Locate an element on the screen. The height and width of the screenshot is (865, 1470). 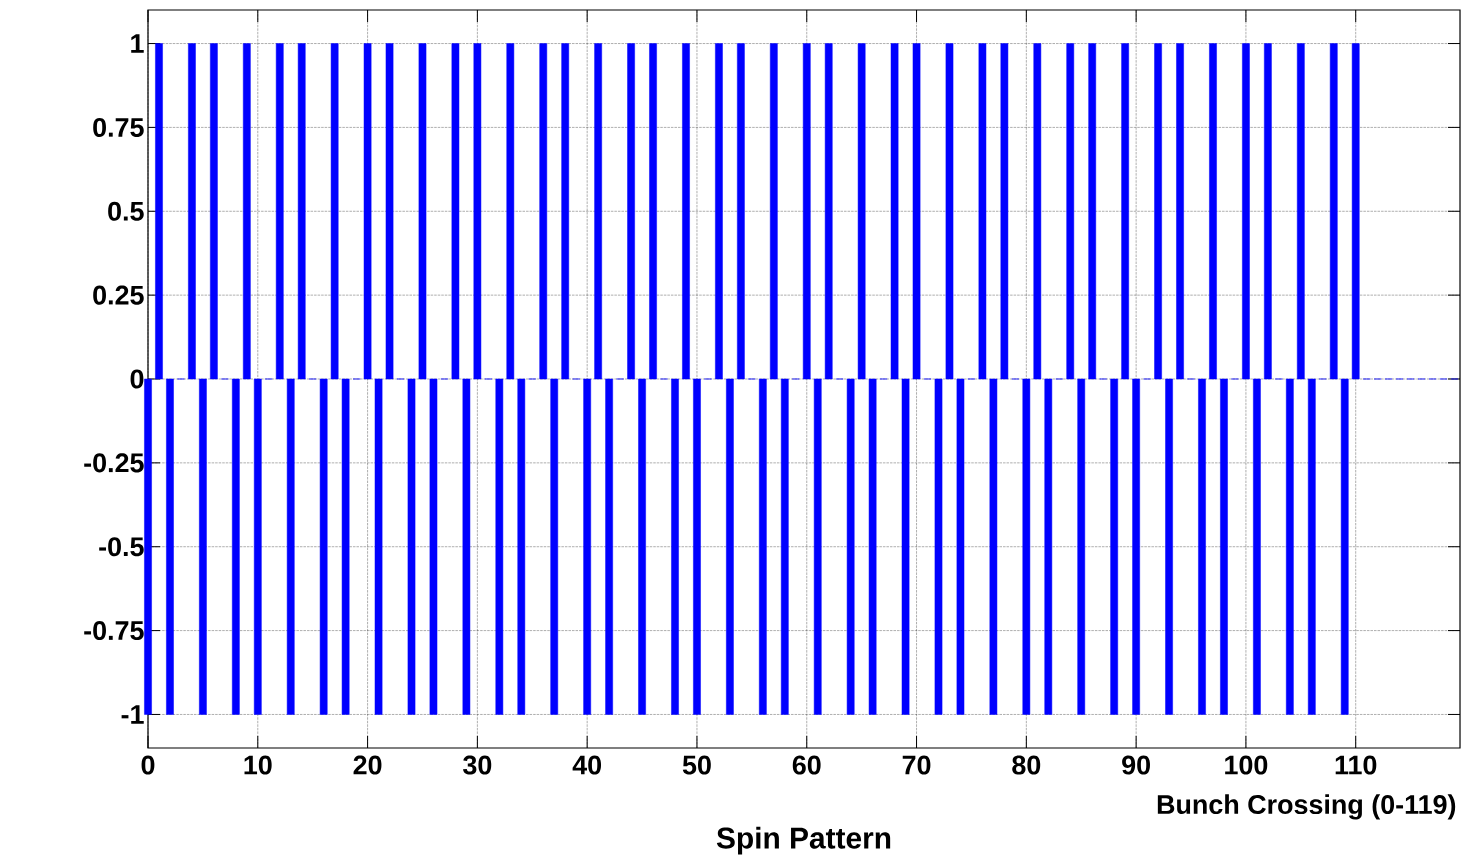
y-tick-label: 0.25 is located at coordinates (118, 295).